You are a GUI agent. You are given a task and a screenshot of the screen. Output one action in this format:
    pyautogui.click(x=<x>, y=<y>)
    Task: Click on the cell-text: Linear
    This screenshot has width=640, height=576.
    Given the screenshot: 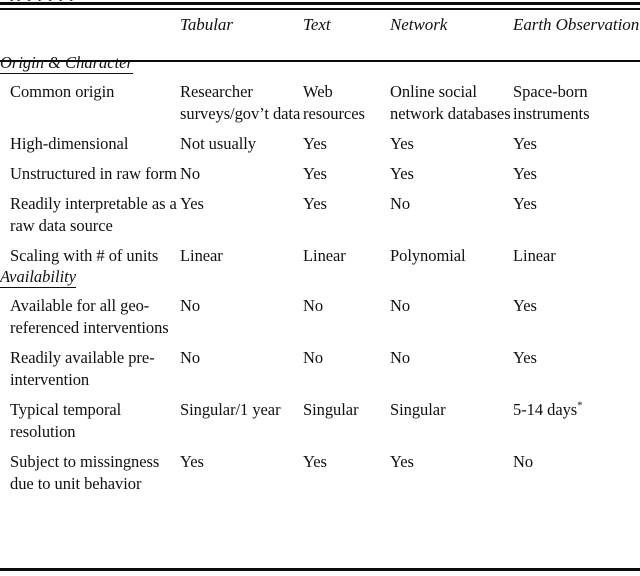 What is the action you would take?
    pyautogui.click(x=324, y=255)
    